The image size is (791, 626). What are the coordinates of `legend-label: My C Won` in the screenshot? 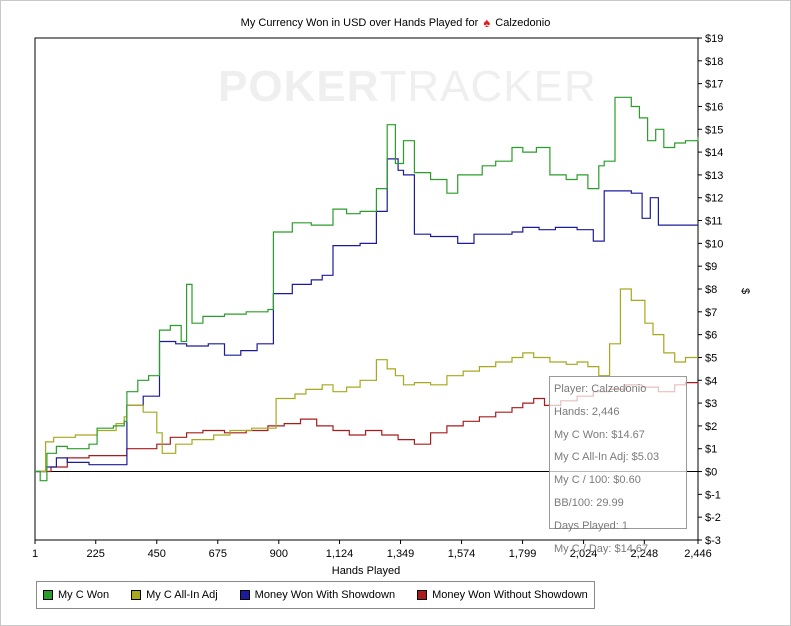 It's located at (84, 595).